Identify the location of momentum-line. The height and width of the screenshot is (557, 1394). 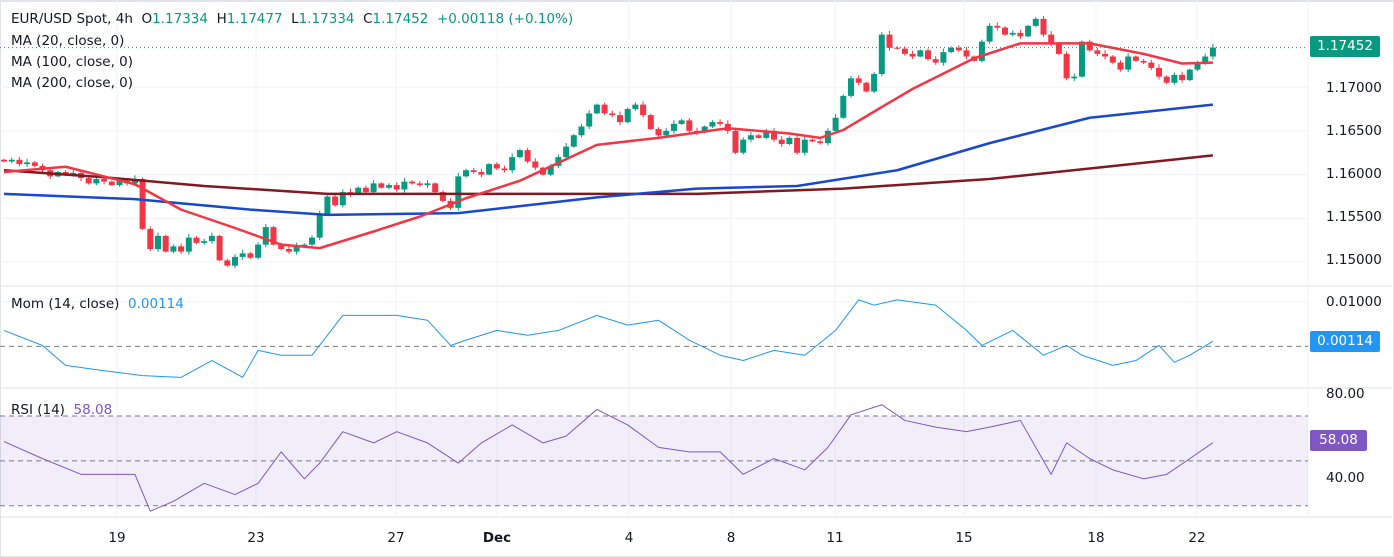
(608, 338).